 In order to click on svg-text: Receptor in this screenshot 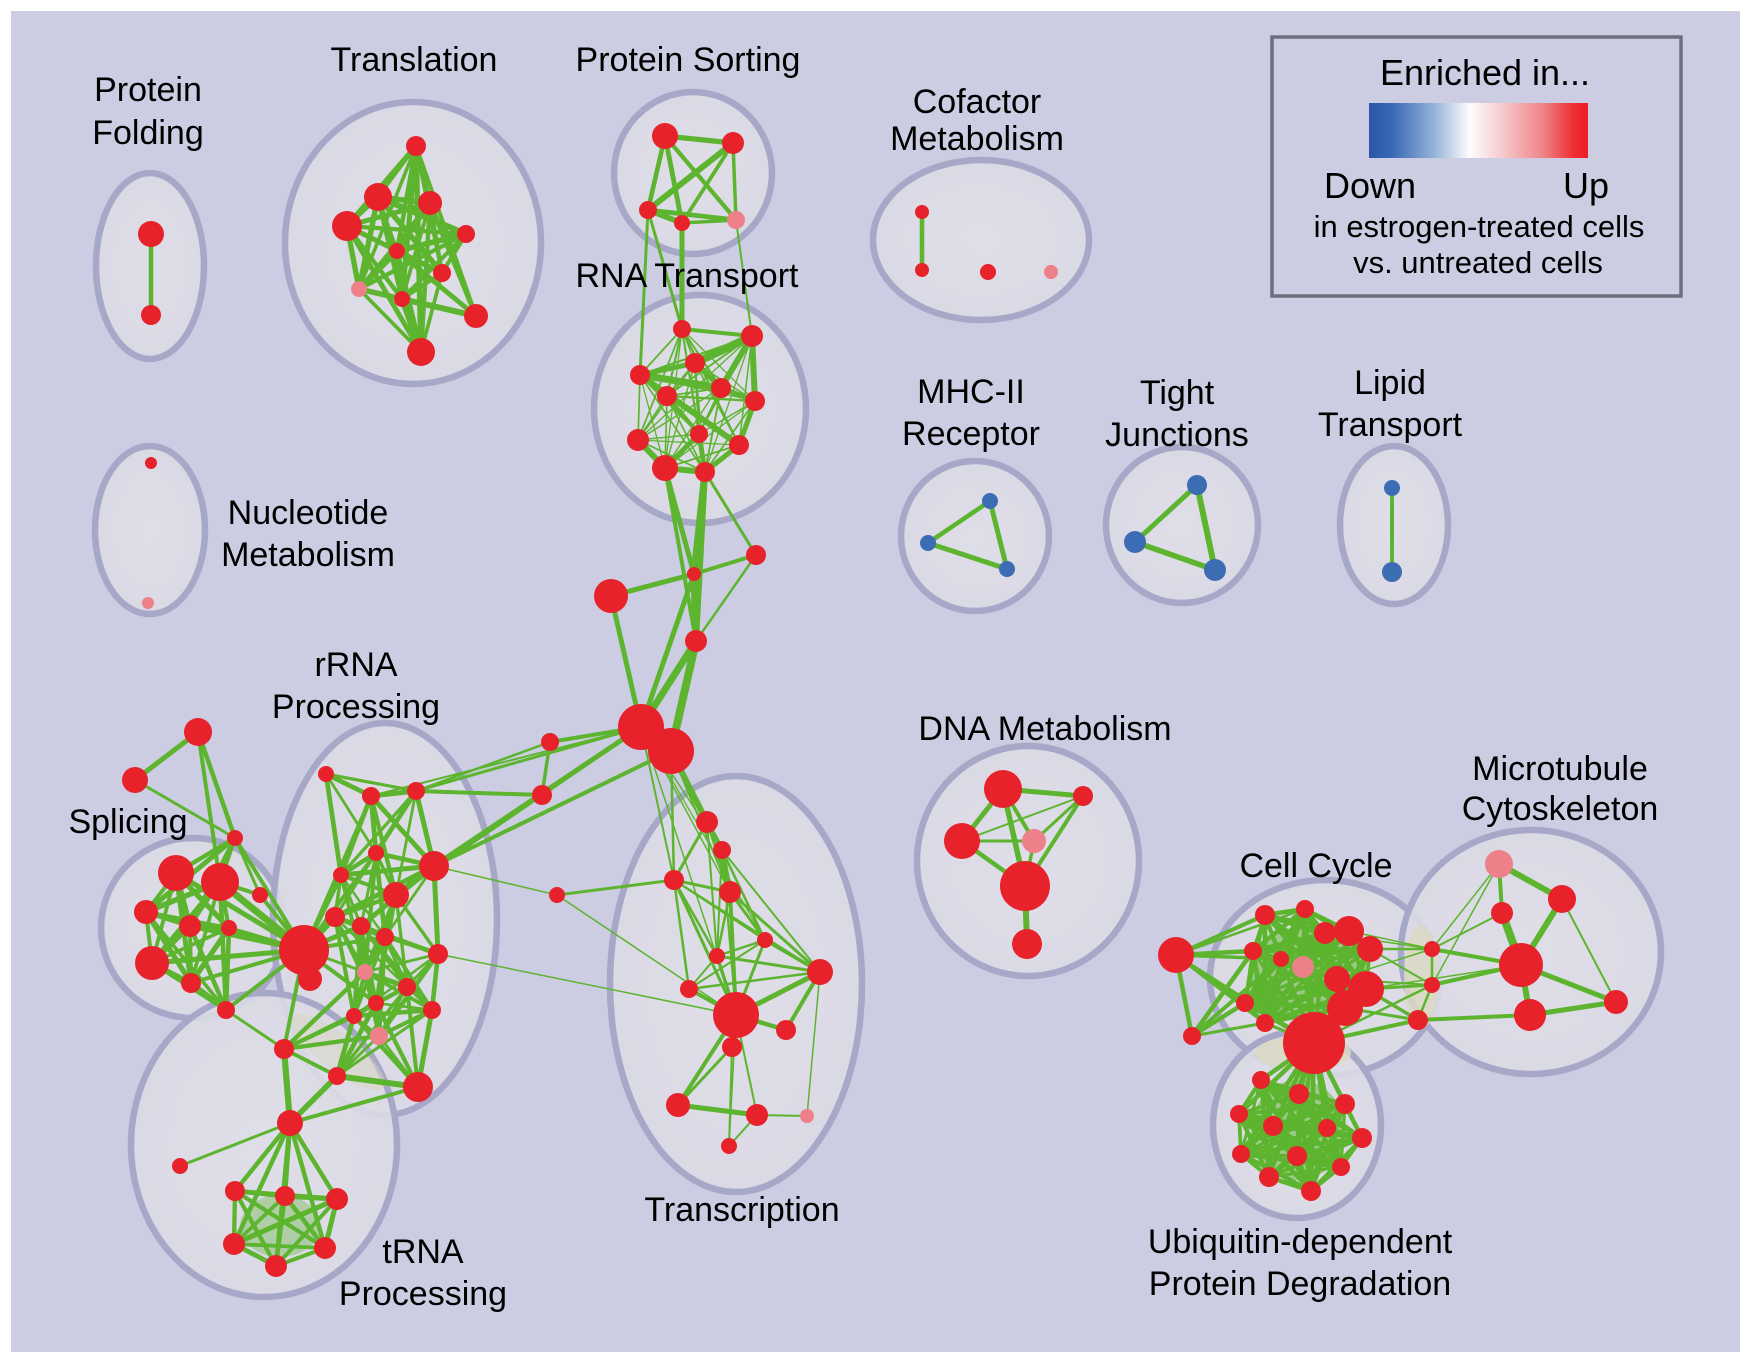, I will do `click(971, 434)`.